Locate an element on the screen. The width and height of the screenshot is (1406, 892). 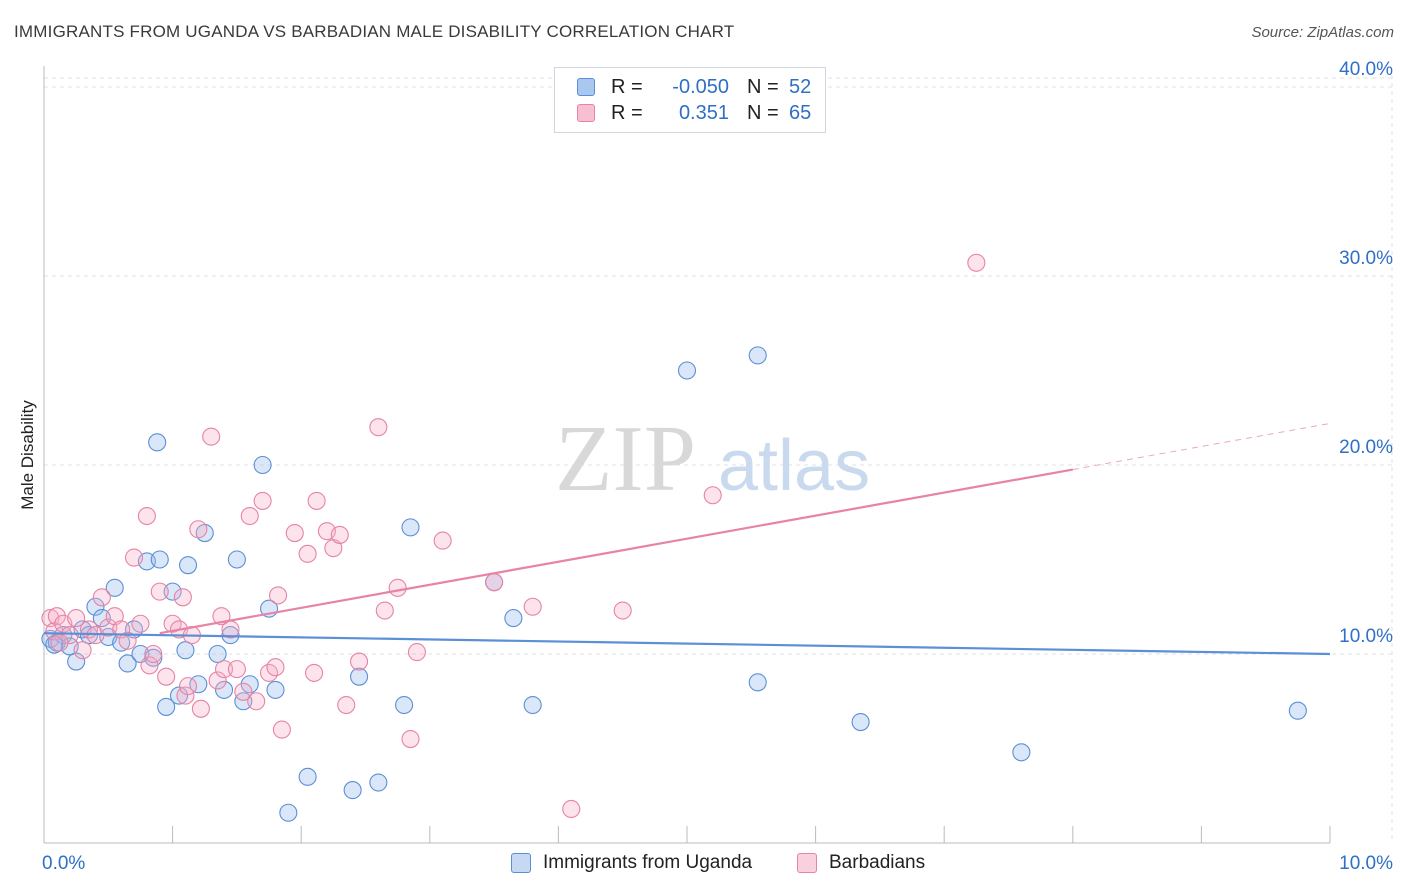
legend-r-value-barbadians: 0.351 is located at coordinates (703, 112).